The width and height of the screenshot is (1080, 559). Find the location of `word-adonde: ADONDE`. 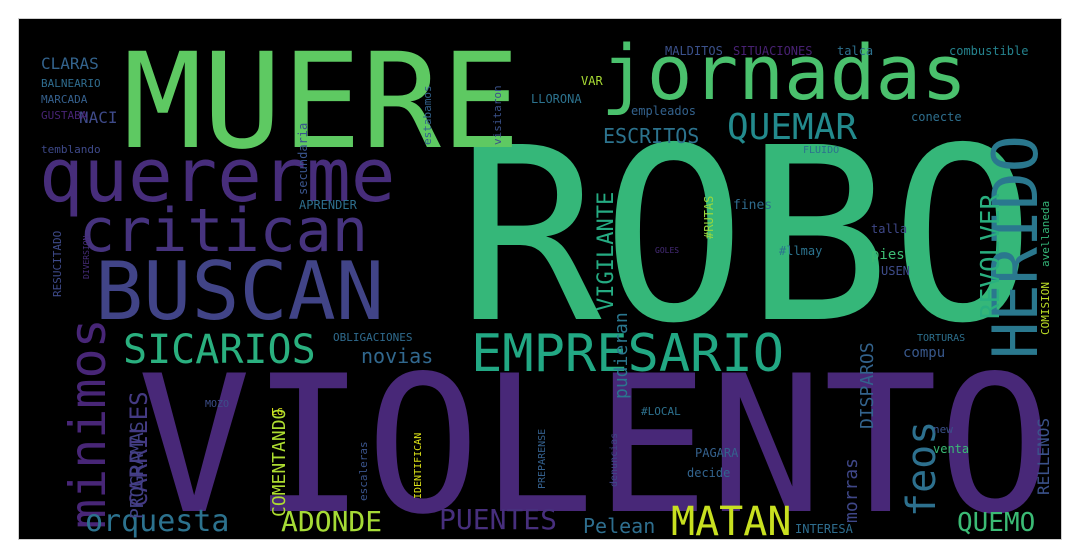

word-adonde: ADONDE is located at coordinates (331, 521).